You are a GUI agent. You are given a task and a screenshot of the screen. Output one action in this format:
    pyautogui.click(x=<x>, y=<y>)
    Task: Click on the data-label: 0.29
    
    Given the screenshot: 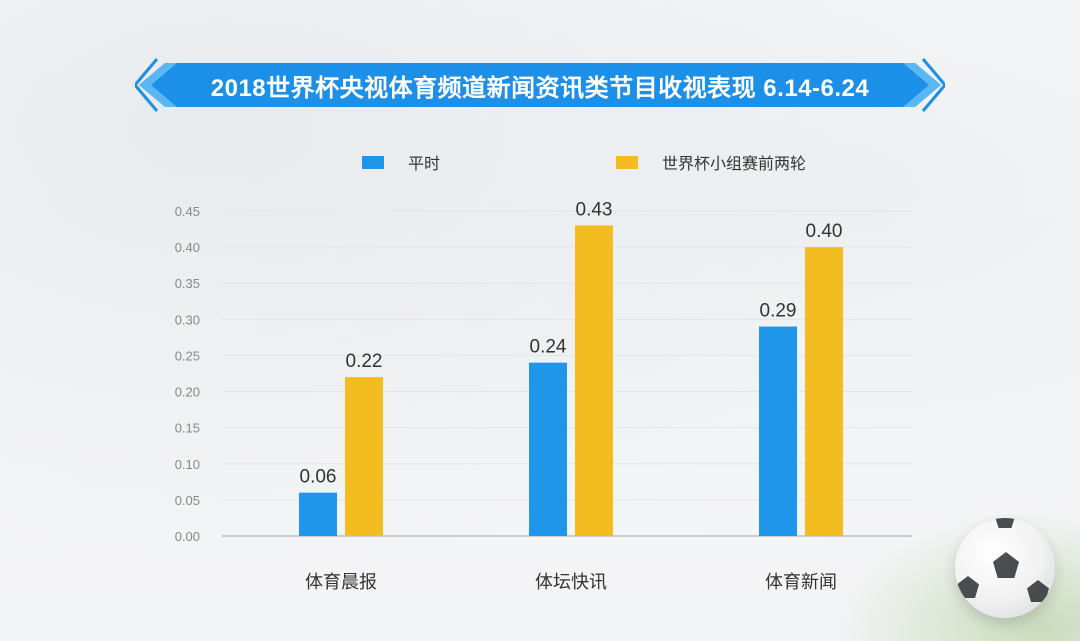 What is the action you would take?
    pyautogui.click(x=778, y=311)
    